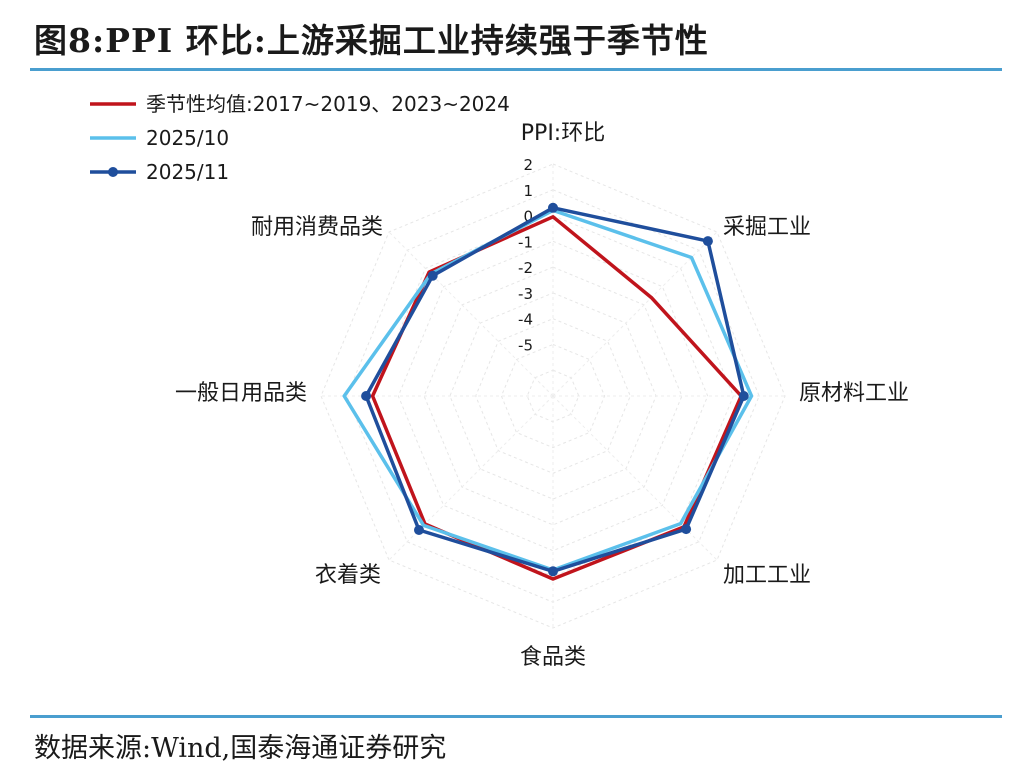 This screenshot has width=1024, height=780. What do you see at coordinates (525, 268) in the screenshot?
I see `radial-tick-label: -2` at bounding box center [525, 268].